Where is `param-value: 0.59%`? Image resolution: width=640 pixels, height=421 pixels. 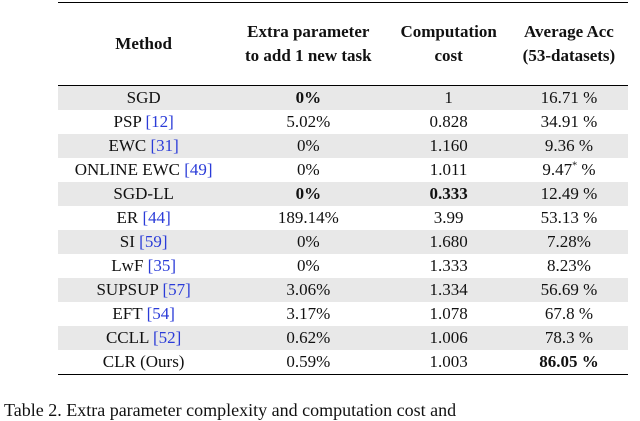 param-value: 0.59% is located at coordinates (308, 361).